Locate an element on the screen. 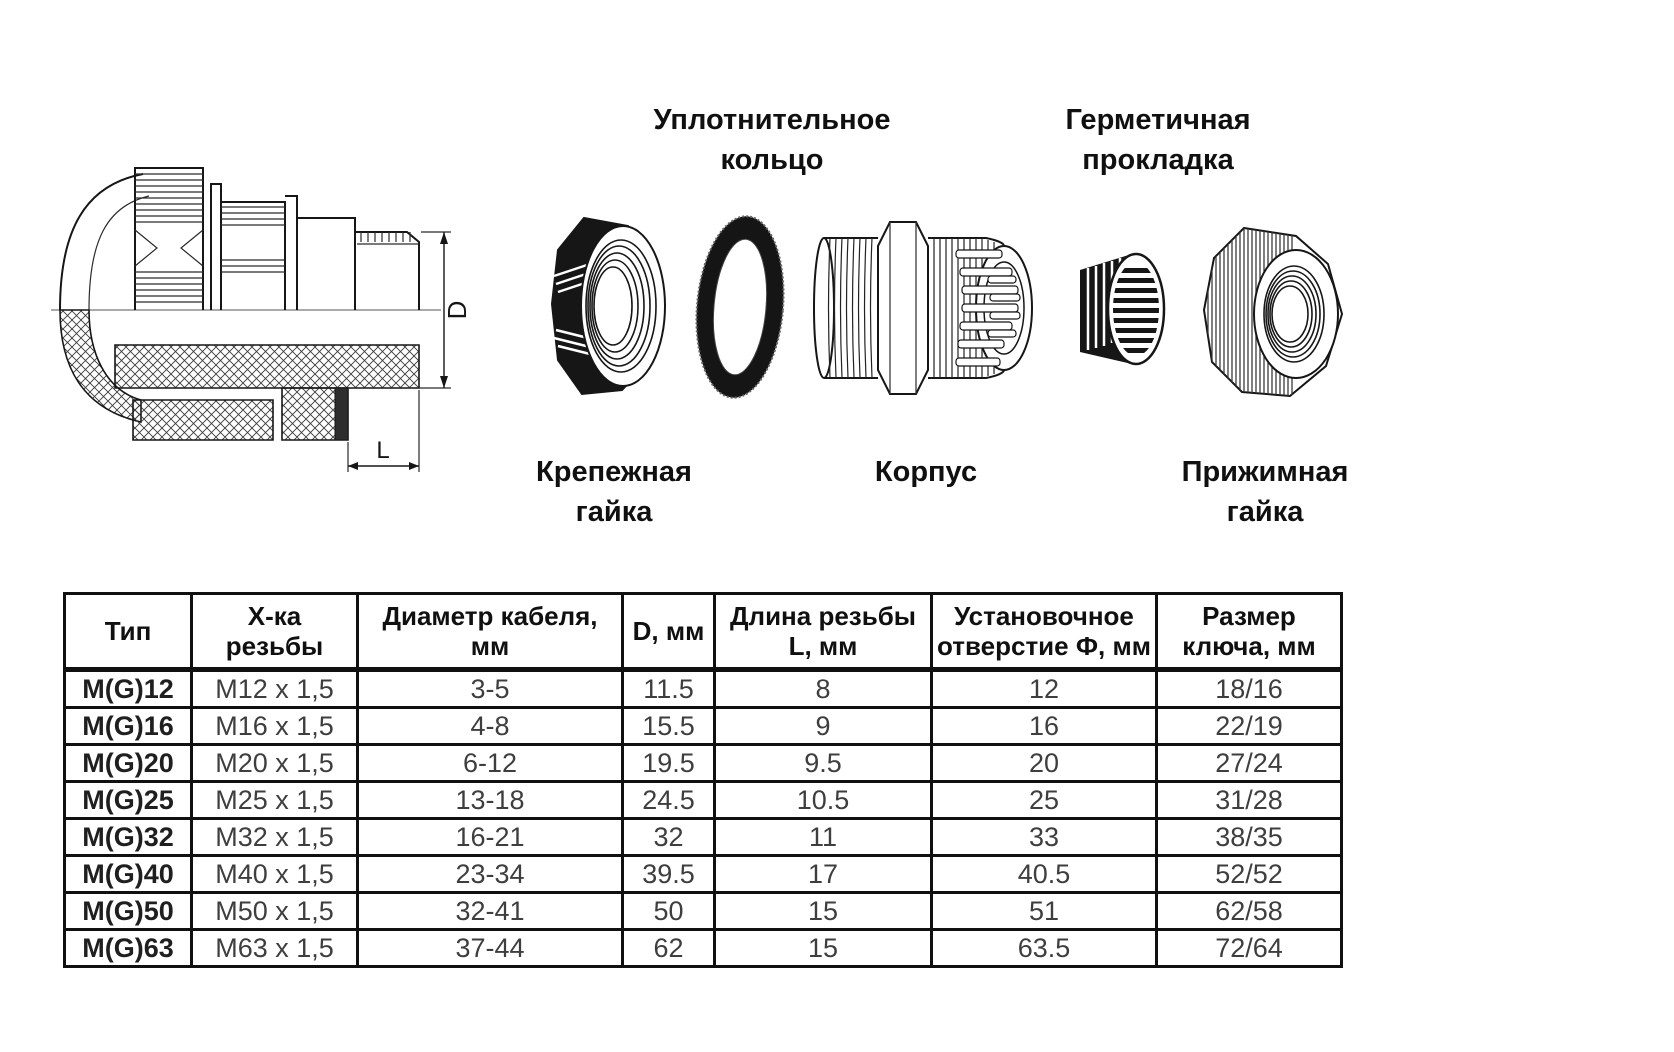  column-header-type: Тип is located at coordinates (128, 632).